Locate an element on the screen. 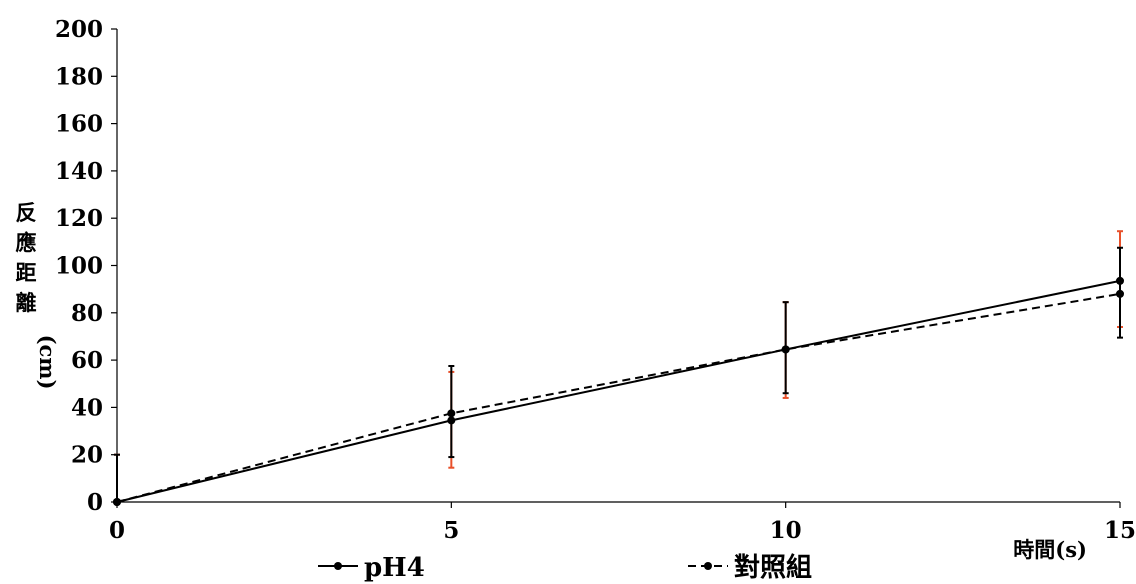  legend-item-1: 對照組 is located at coordinates (750, 567).